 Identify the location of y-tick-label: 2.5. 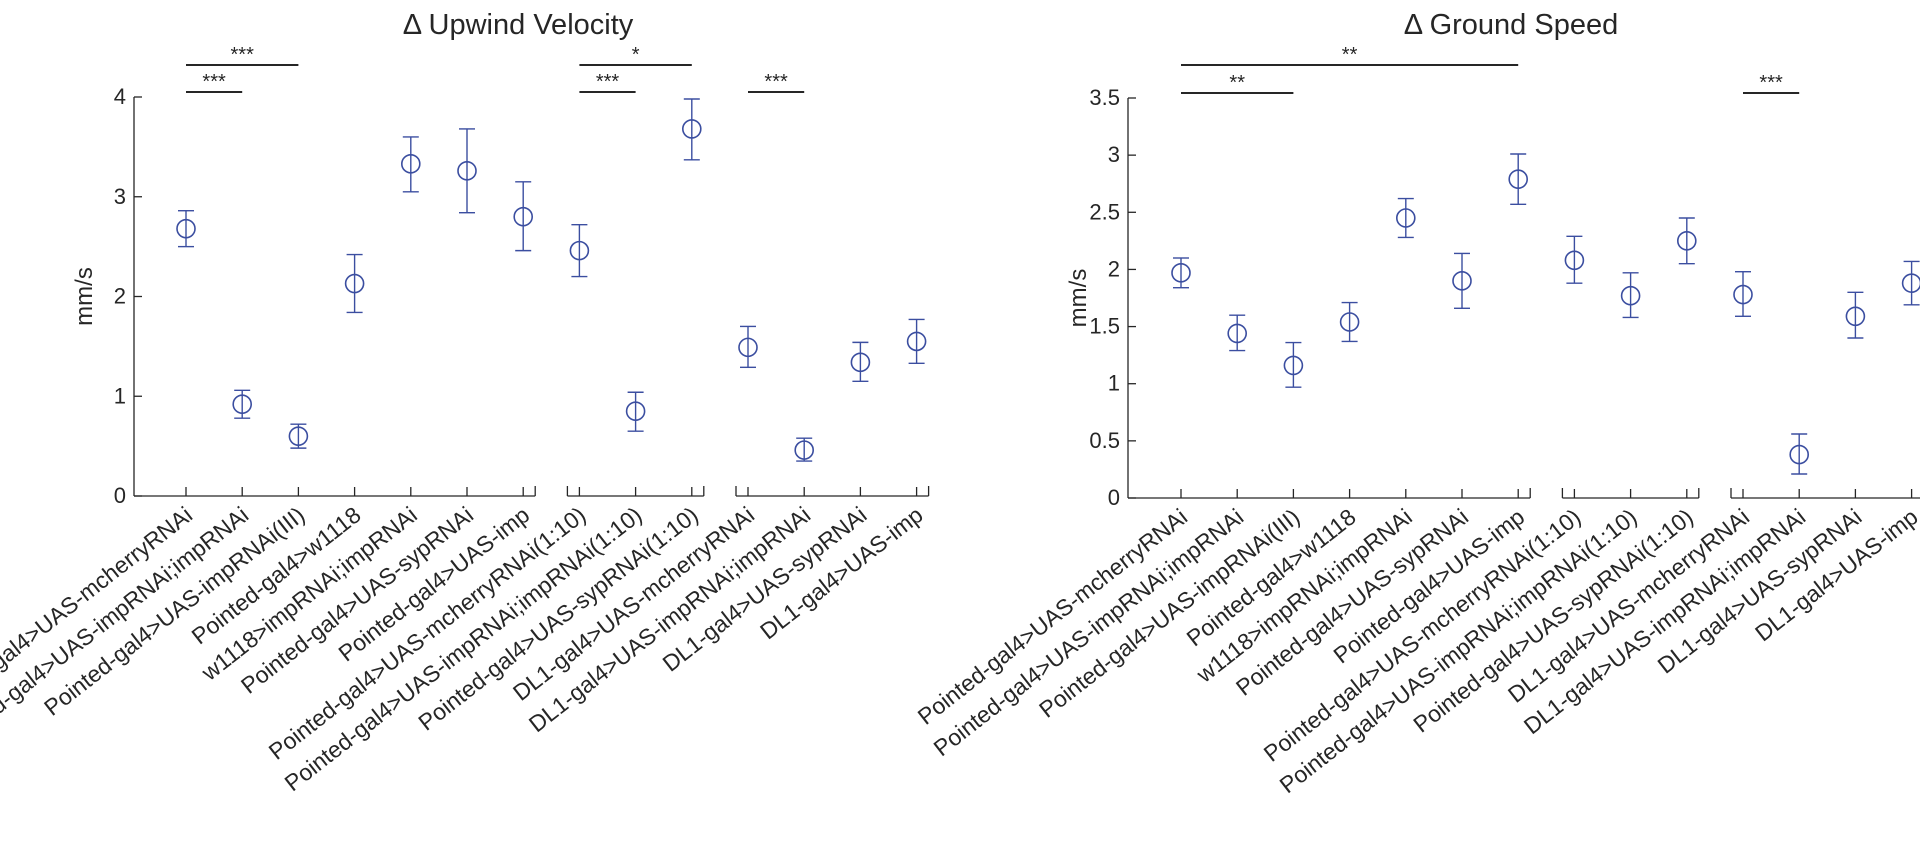
(1104, 211).